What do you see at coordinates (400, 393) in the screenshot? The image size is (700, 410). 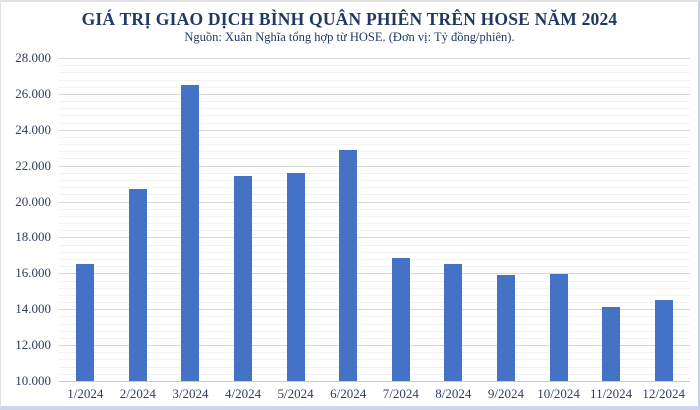 I see `x-tick-label: 7/2024` at bounding box center [400, 393].